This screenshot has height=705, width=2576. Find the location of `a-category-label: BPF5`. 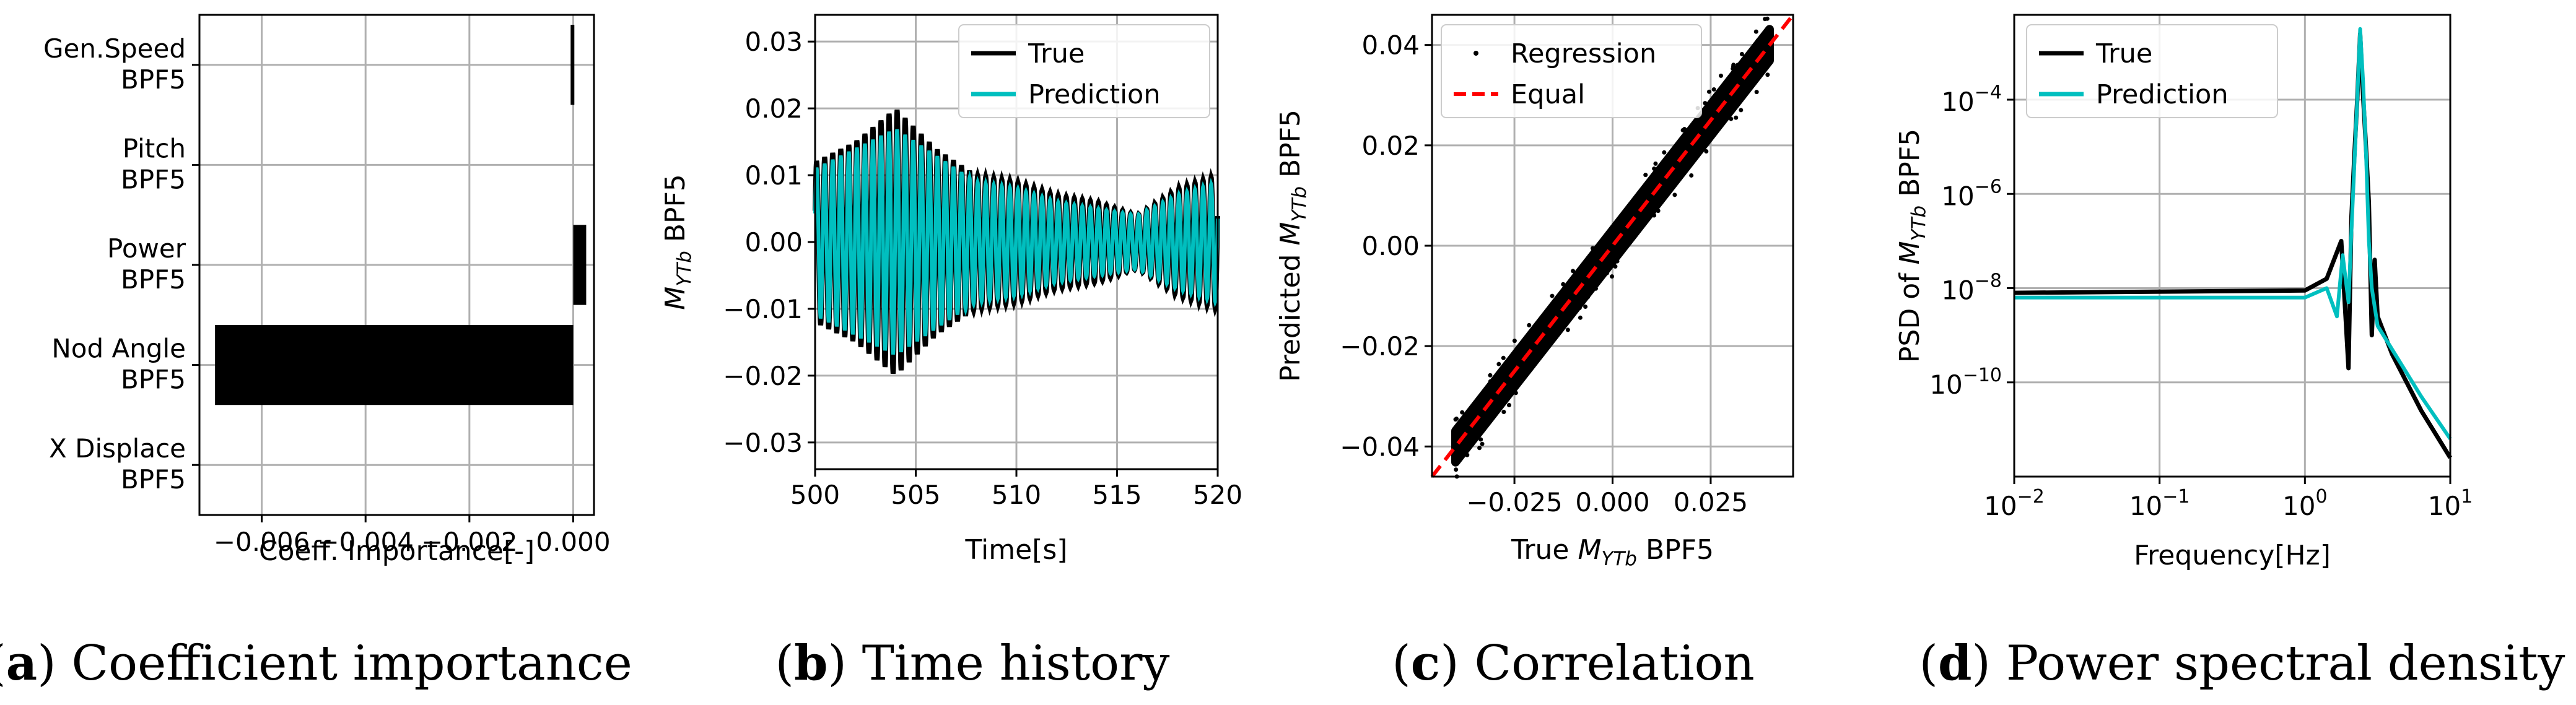

a-category-label: BPF5 is located at coordinates (153, 480).